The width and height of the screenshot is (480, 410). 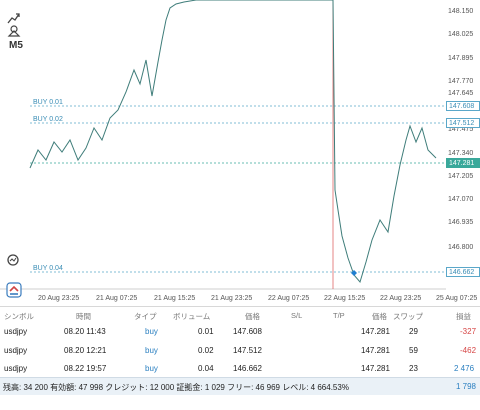 I want to click on time-axis-label: 22 Aug 07:25, so click(x=289, y=298).